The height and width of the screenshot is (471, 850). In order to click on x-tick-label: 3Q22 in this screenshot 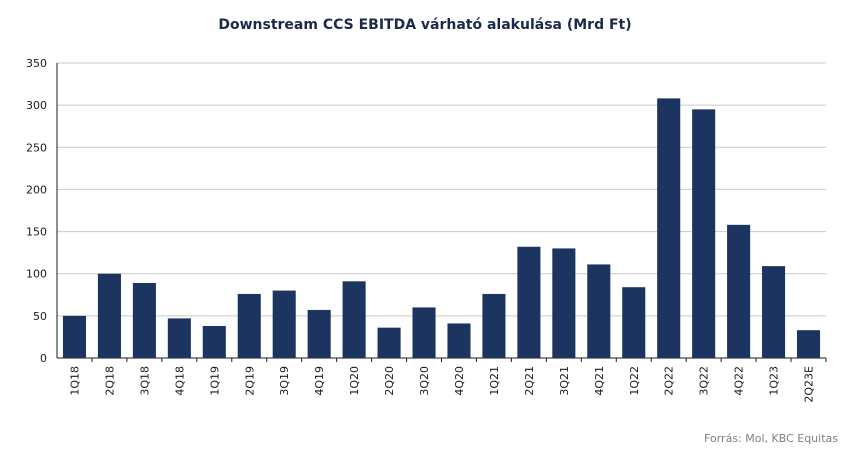, I will do `click(704, 381)`.